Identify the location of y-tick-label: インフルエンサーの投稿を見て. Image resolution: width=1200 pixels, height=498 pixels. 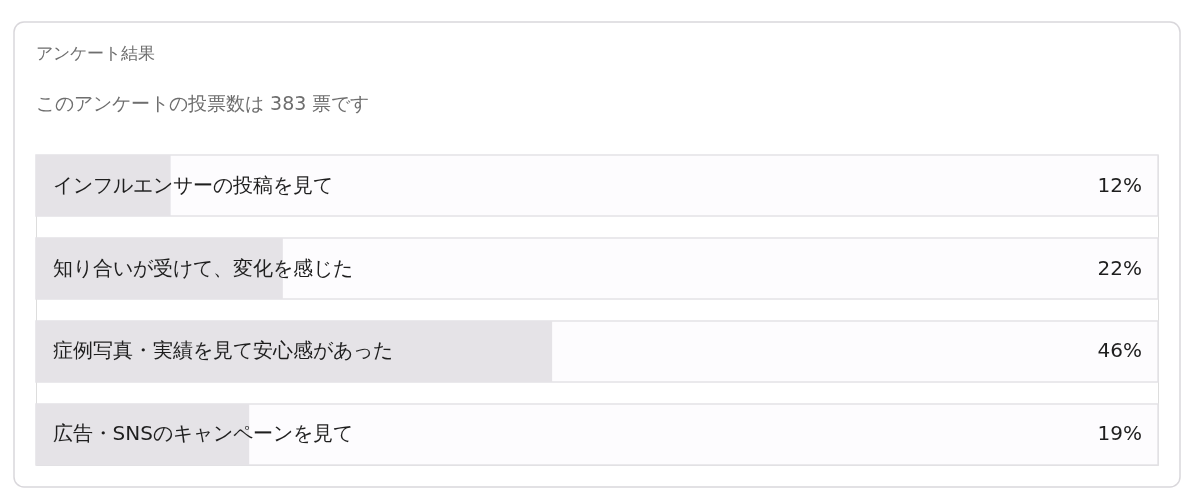
(192, 184).